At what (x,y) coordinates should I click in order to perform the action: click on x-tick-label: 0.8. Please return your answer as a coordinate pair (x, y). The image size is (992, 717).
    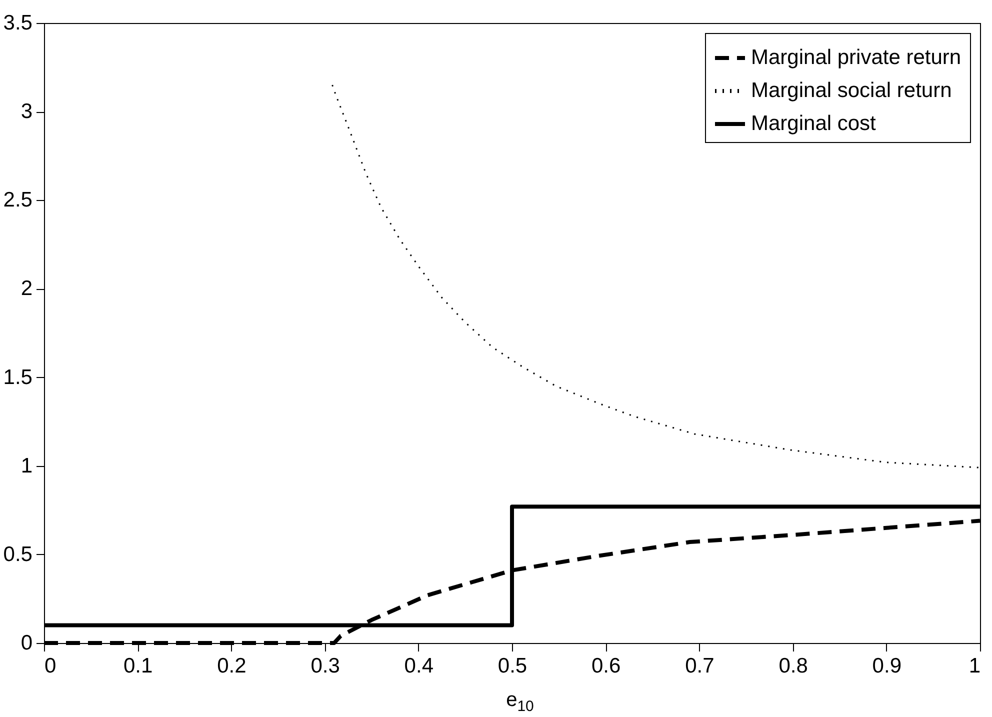
    Looking at the image, I should click on (793, 666).